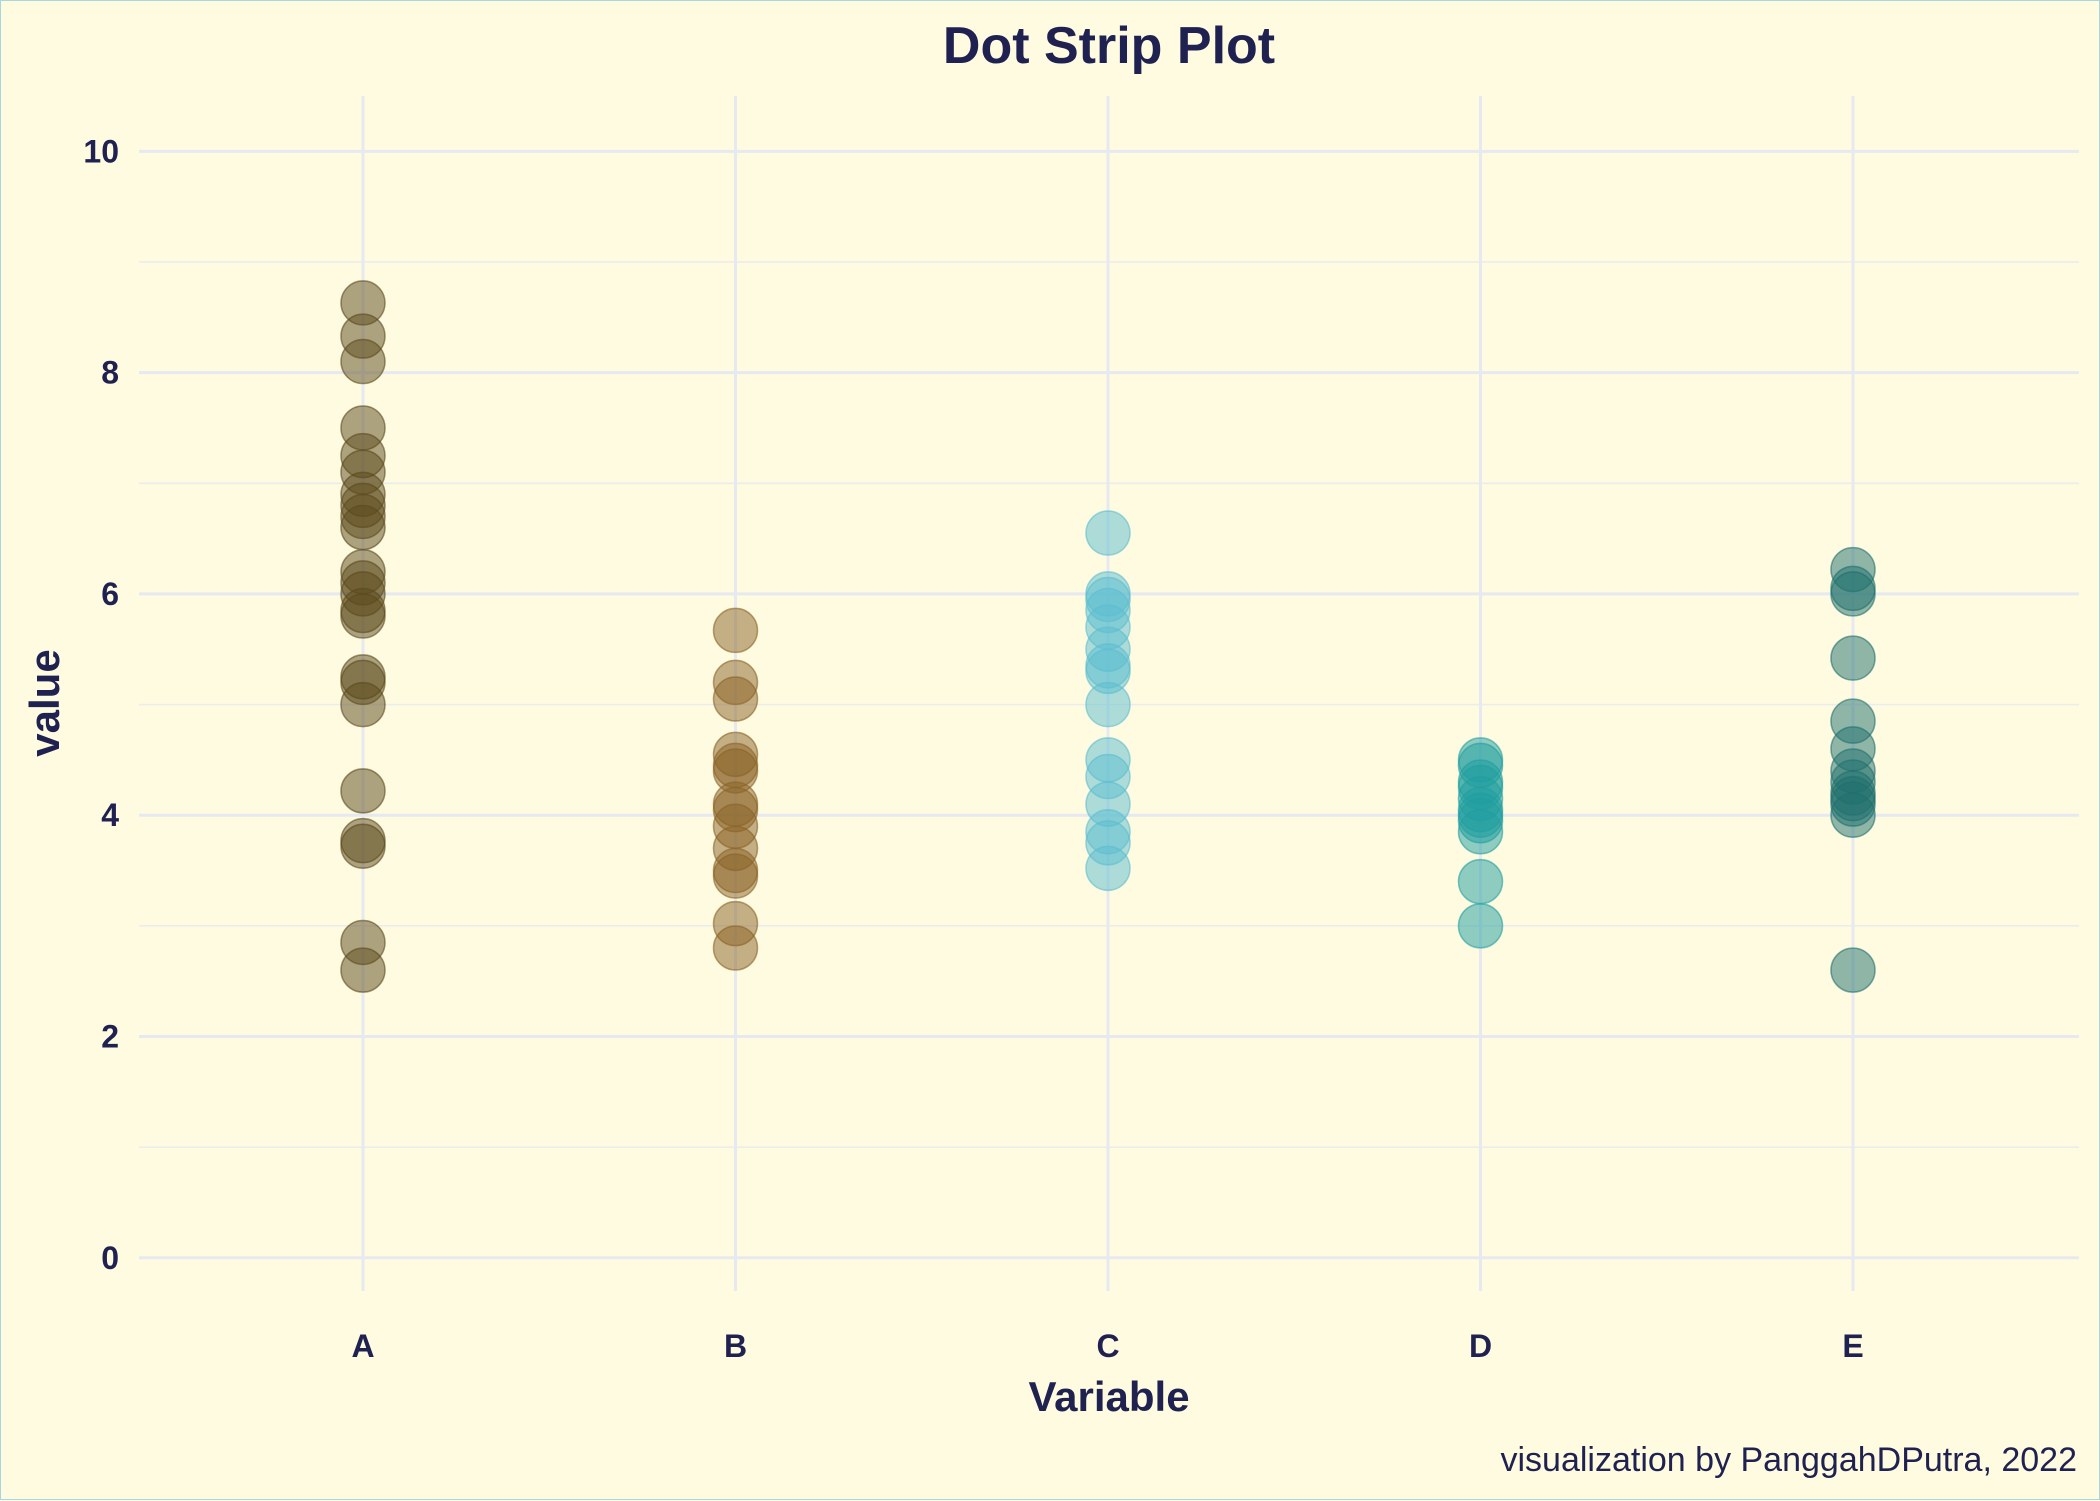  I want to click on y-tick-label: 8, so click(110, 373).